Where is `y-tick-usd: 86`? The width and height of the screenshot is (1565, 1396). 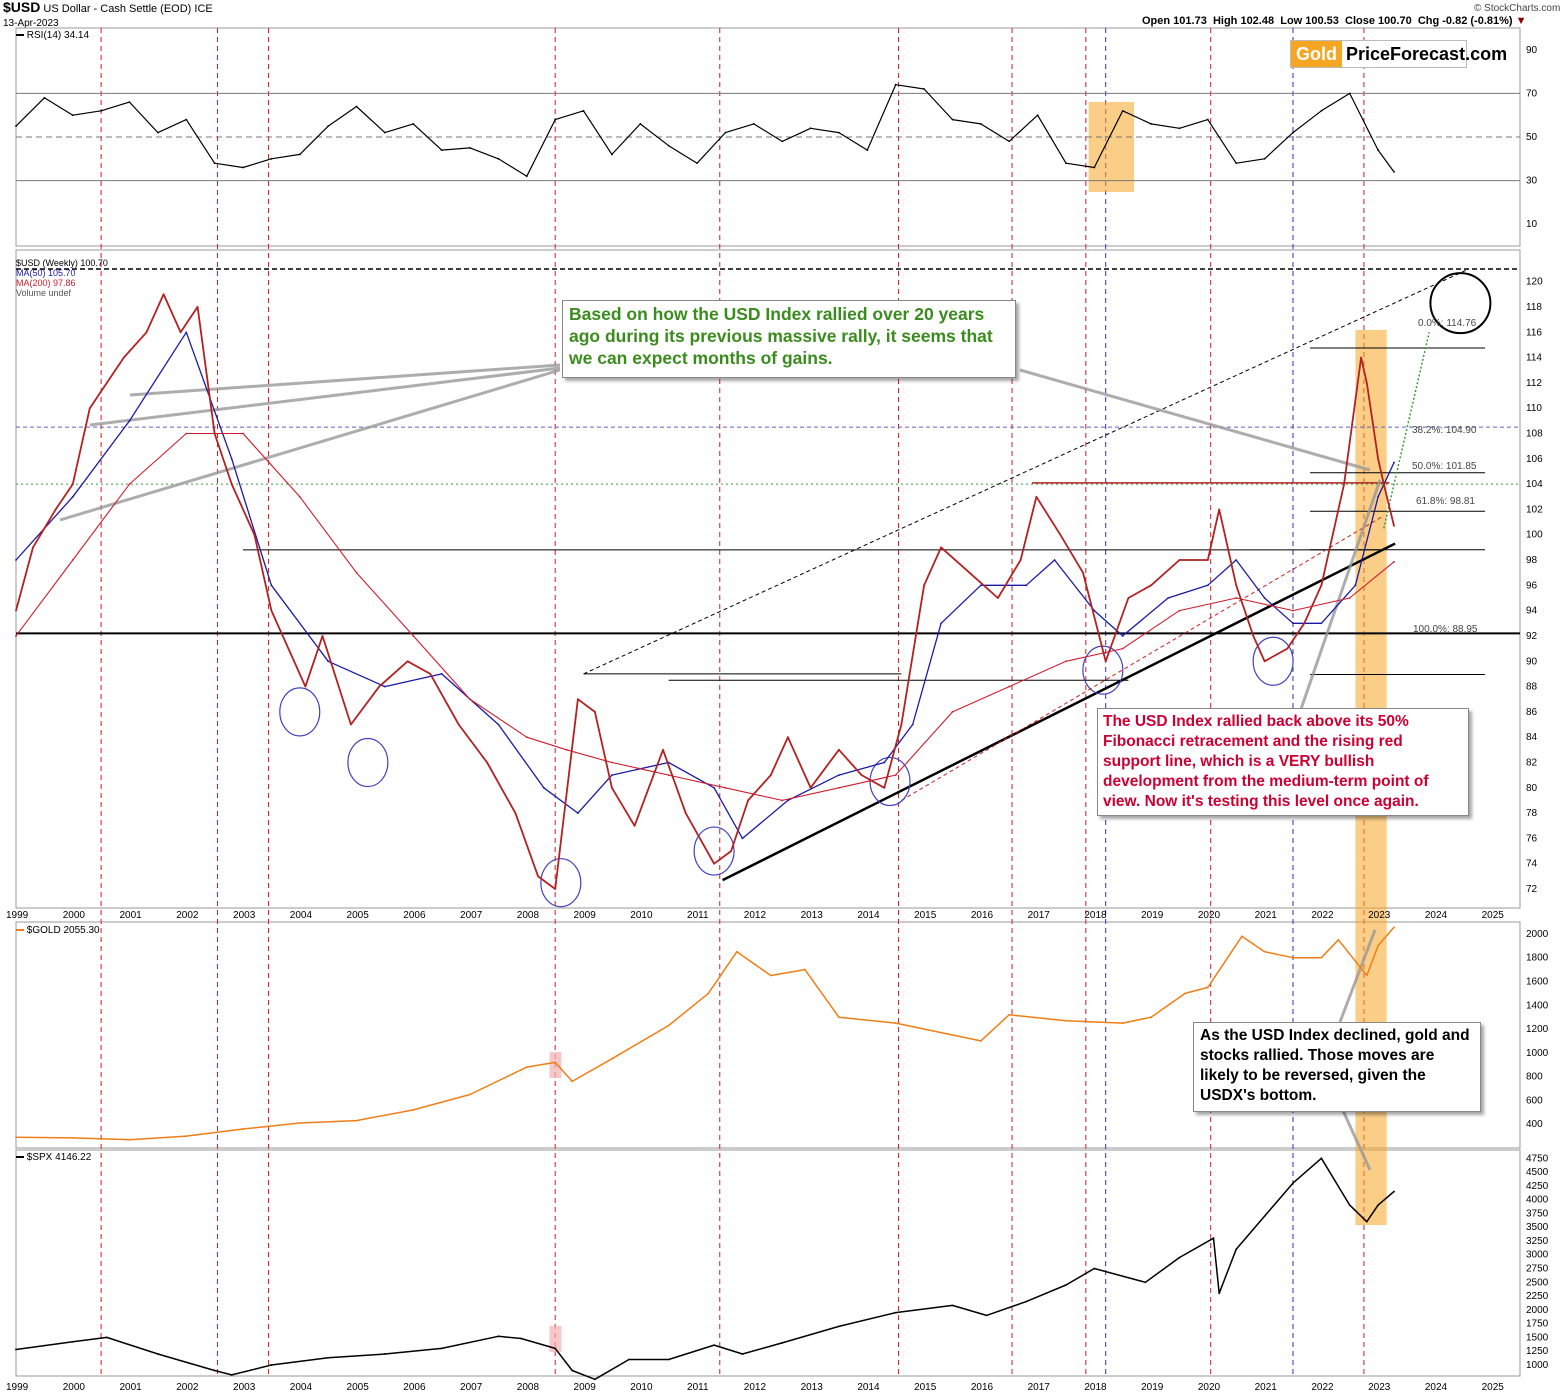
y-tick-usd: 86 is located at coordinates (1532, 712).